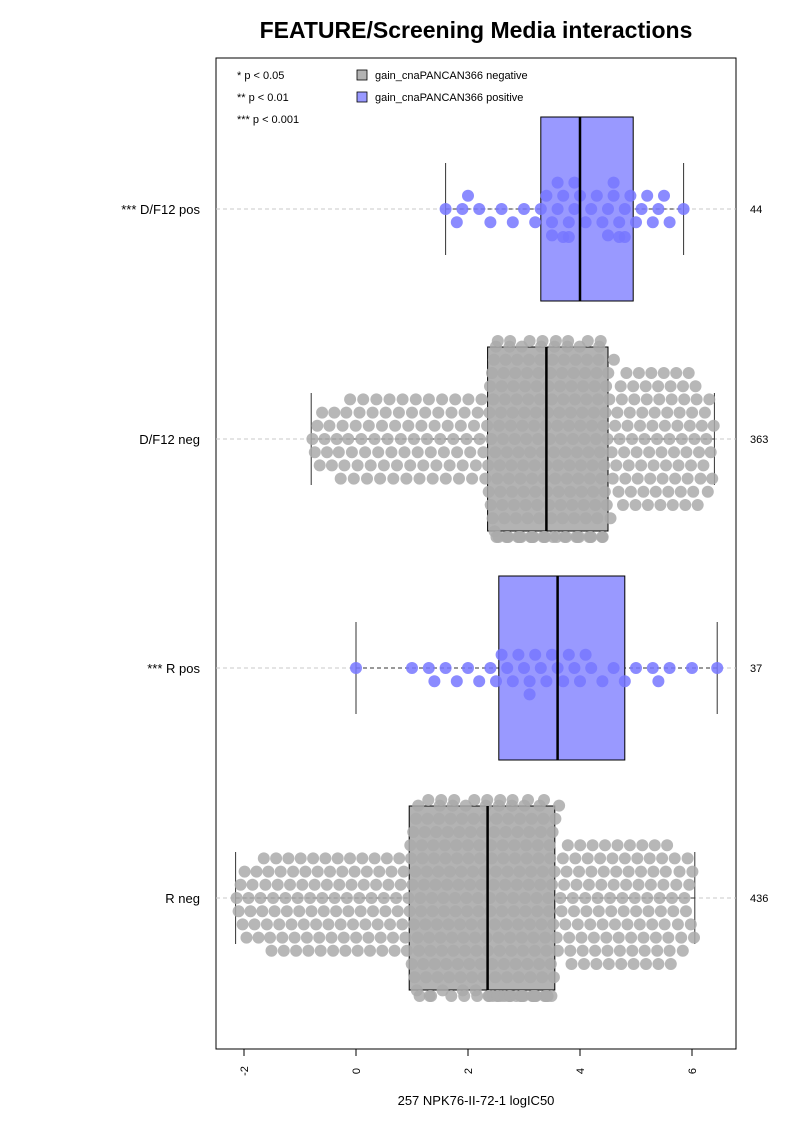 The height and width of the screenshot is (1122, 793). I want to click on group-label: *** D/F12 pos, so click(160, 209).